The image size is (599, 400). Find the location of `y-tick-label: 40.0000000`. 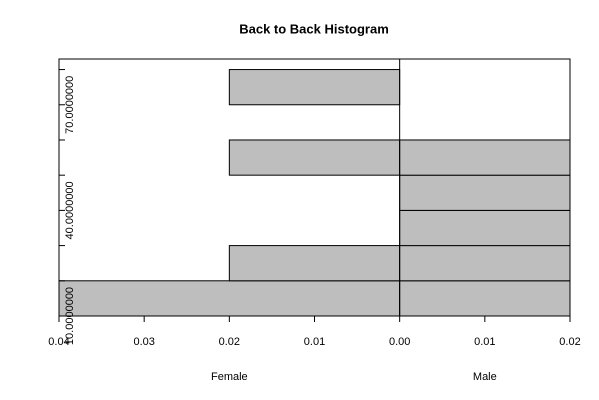

y-tick-label: 40.0000000 is located at coordinates (70, 210).